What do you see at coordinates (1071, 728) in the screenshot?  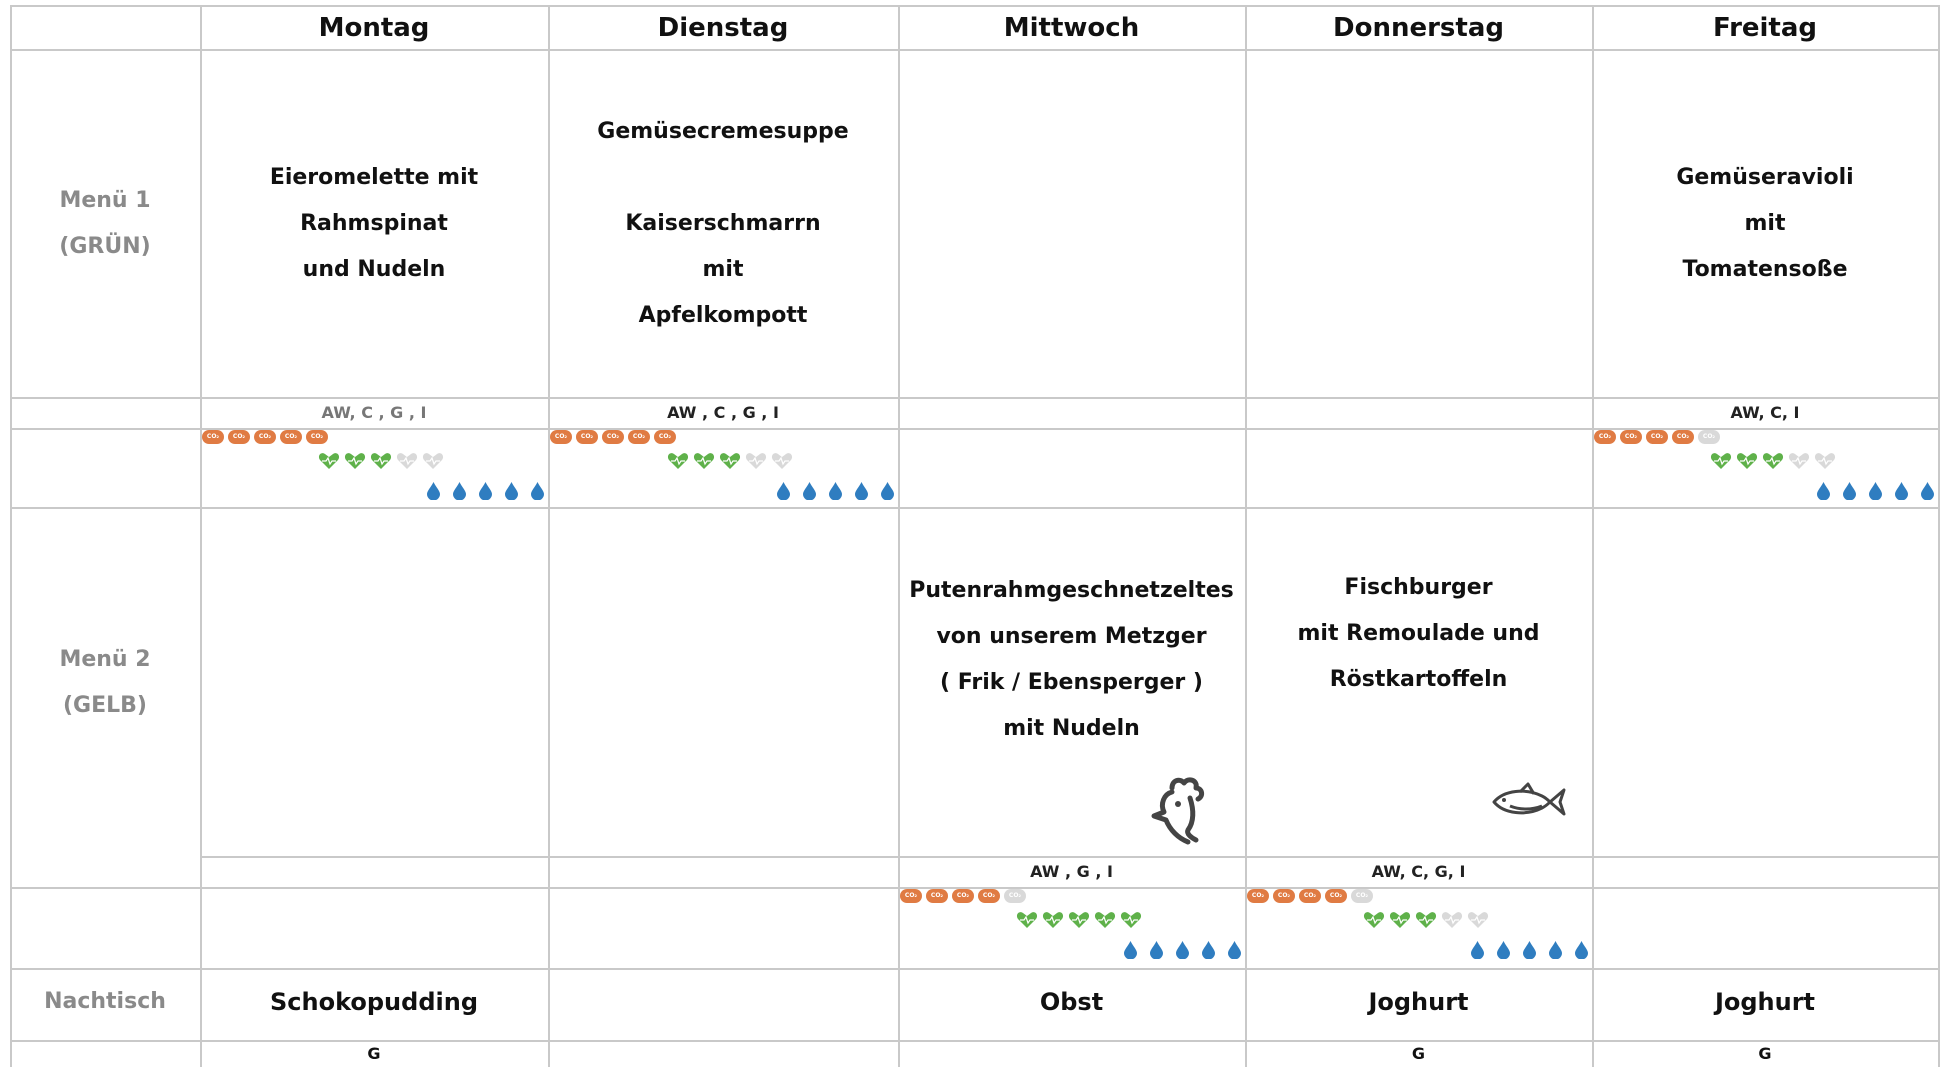 I see `dish-line: mit Nudeln` at bounding box center [1071, 728].